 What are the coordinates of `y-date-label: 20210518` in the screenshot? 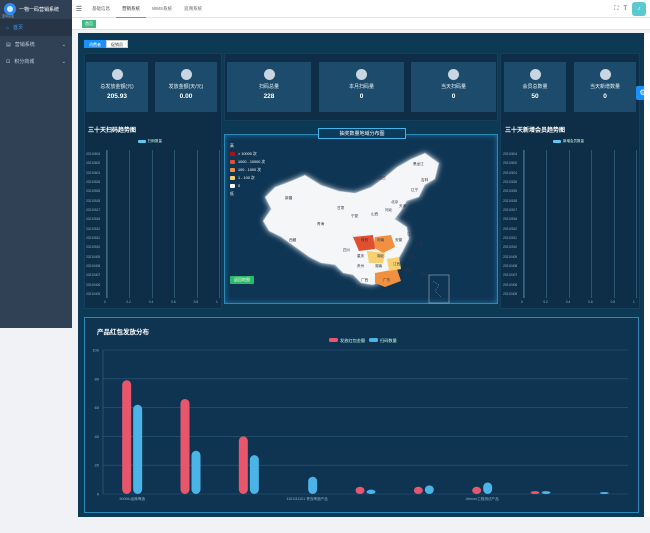 It's located at (510, 200).